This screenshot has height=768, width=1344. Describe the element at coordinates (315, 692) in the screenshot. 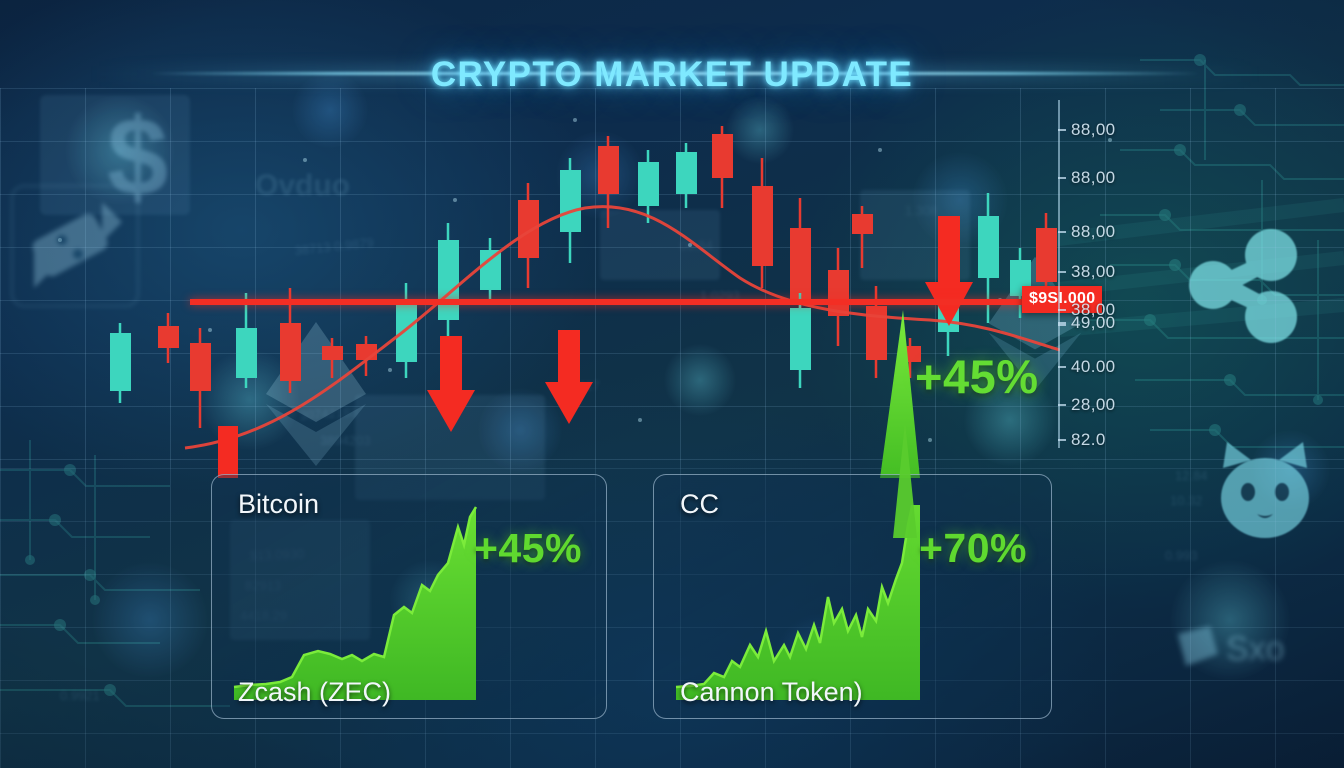

I see `card-footer-bitcoin: Zcash (ZEC)` at that location.